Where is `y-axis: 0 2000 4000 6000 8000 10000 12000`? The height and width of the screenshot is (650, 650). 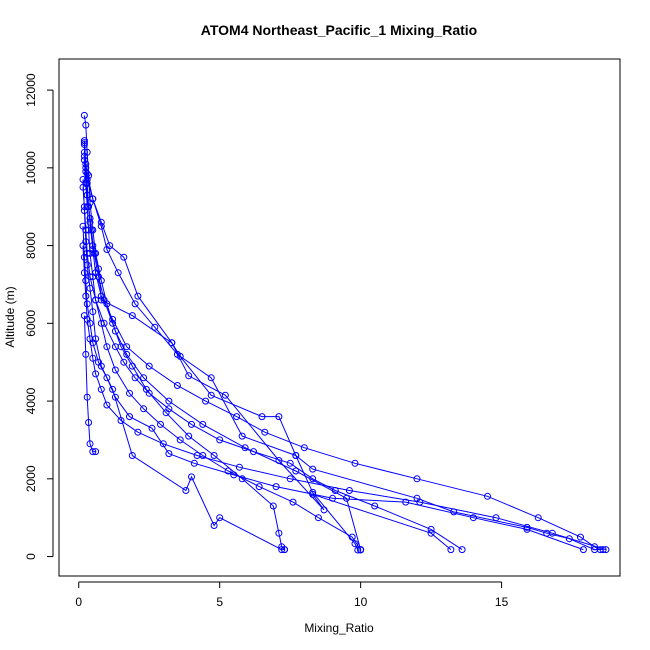 y-axis: 0 2000 4000 6000 8000 10000 12000 is located at coordinates (39, 316).